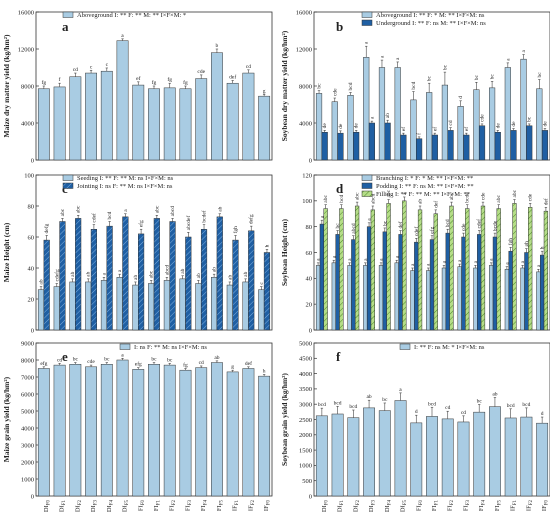  I want to click on legend-entry: Seeding I: ** F: ** M: ns I×F×M: ns, so click(125, 178).